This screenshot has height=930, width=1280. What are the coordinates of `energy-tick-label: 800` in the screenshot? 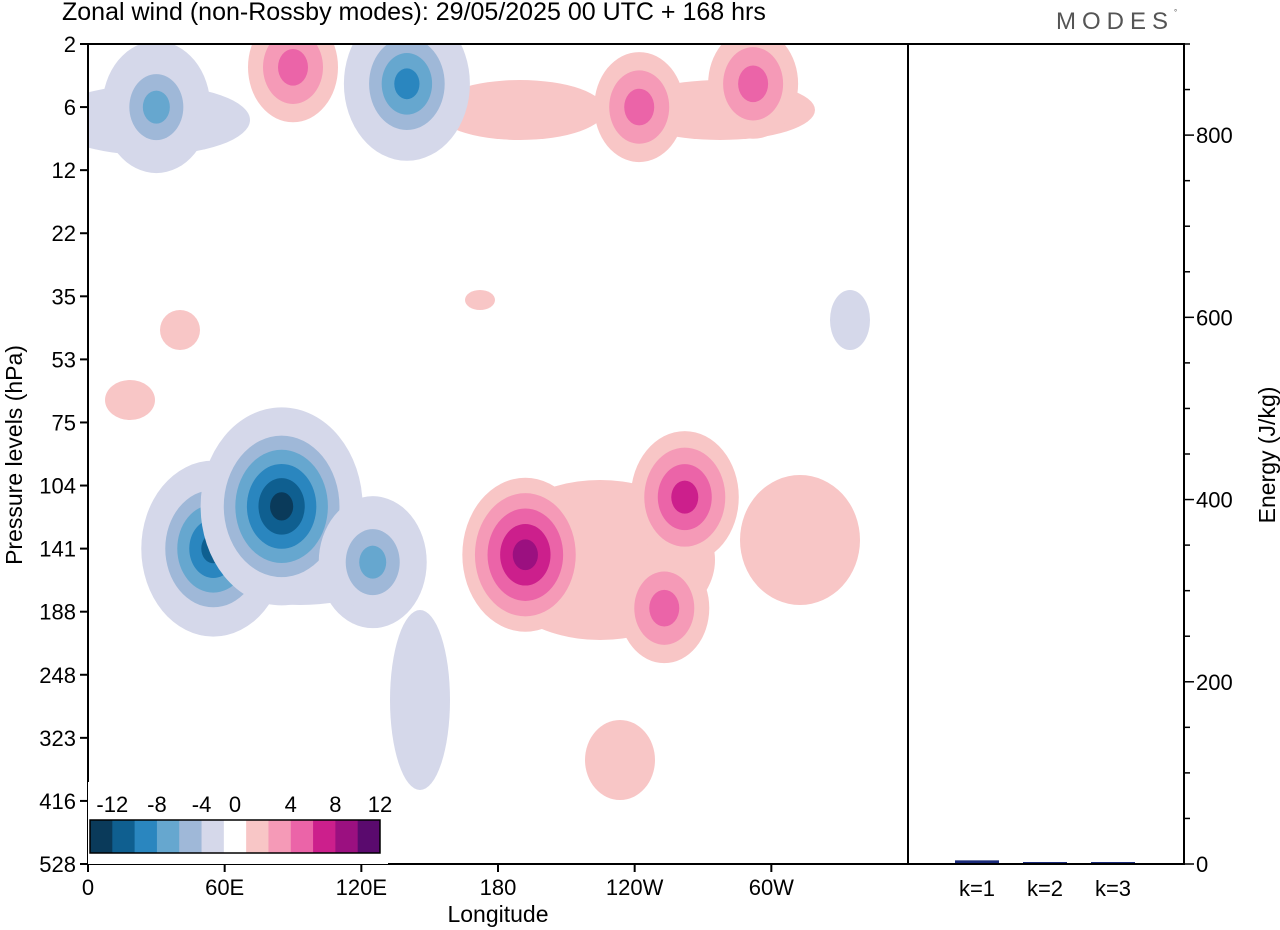 It's located at (1214, 135).